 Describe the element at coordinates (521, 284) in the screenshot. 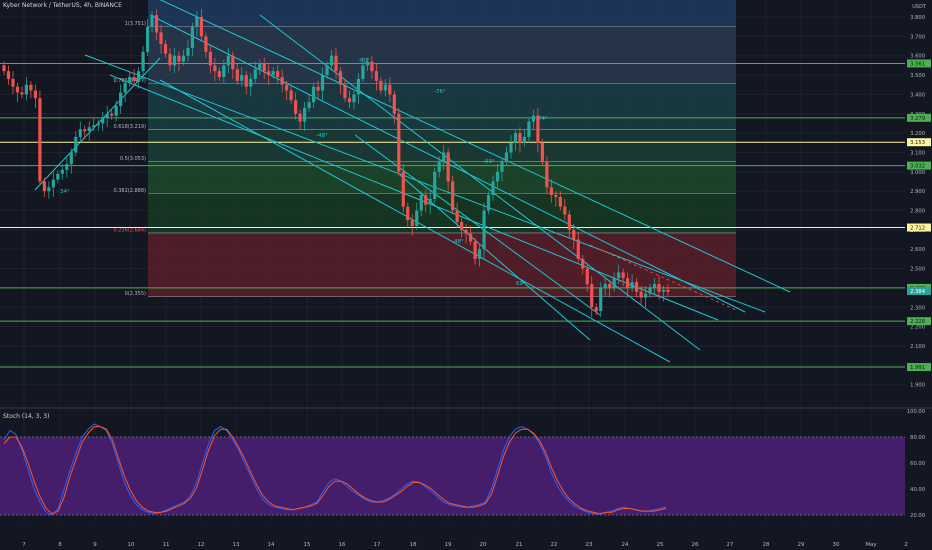

I see `angle-label: 69°` at that location.